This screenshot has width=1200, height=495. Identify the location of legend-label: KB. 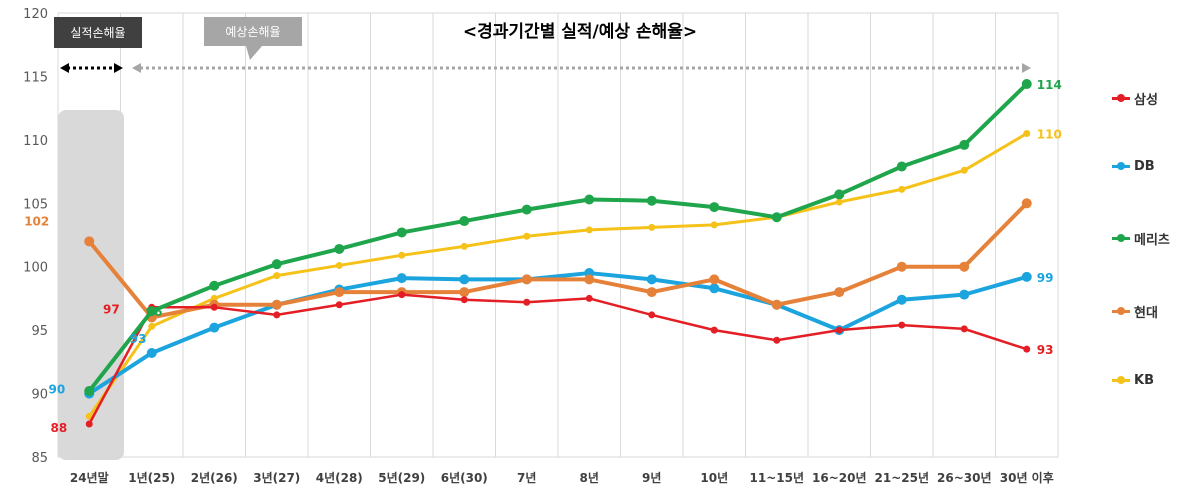
(1144, 380).